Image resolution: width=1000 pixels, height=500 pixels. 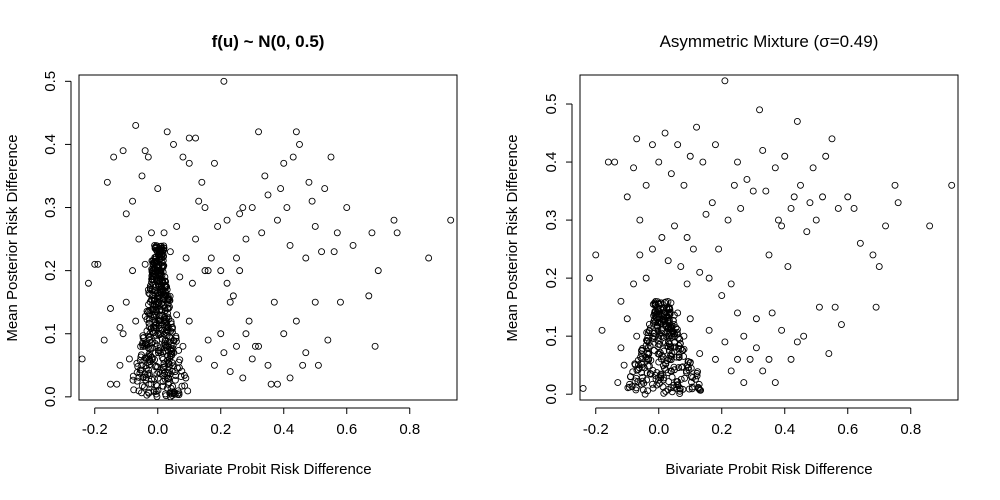 I want to click on chart-title: Asymmetric Mixture (σ=0.49), so click(x=769, y=41).